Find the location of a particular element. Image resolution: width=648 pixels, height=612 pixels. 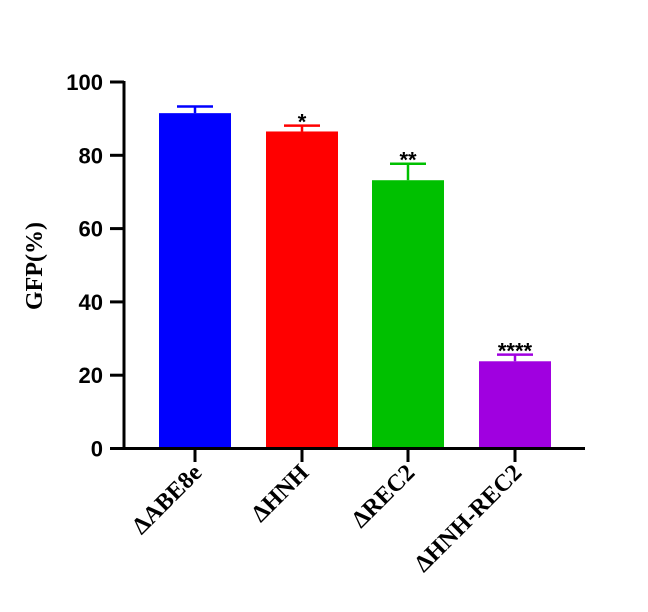

x-tick-label: ΔHNH-REC2 is located at coordinates (469, 519).